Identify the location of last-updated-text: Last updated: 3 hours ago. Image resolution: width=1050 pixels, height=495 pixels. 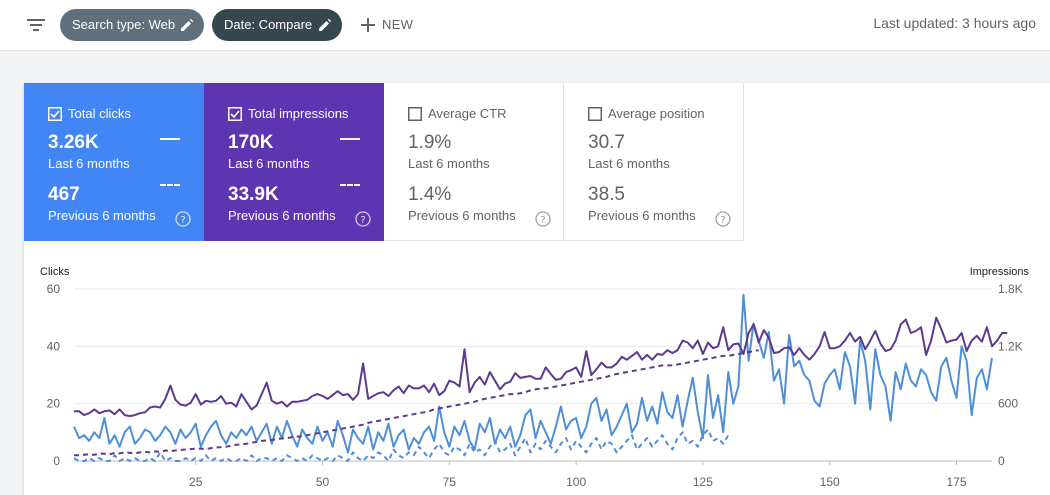
(954, 23).